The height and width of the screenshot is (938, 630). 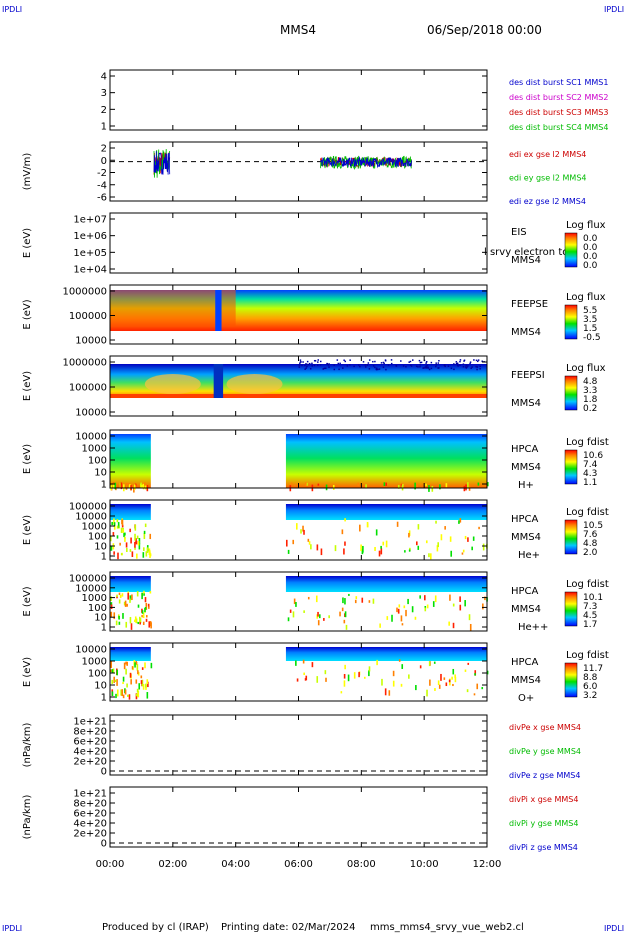 What do you see at coordinates (558, 112) in the screenshot?
I see `legend-entry: des dist burst SC3 MMS3` at bounding box center [558, 112].